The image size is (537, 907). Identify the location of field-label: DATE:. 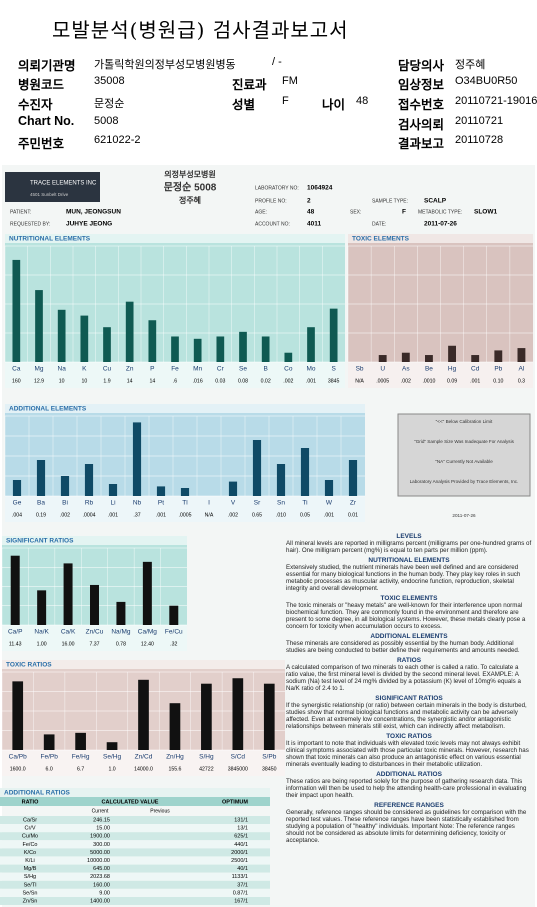
(379, 224).